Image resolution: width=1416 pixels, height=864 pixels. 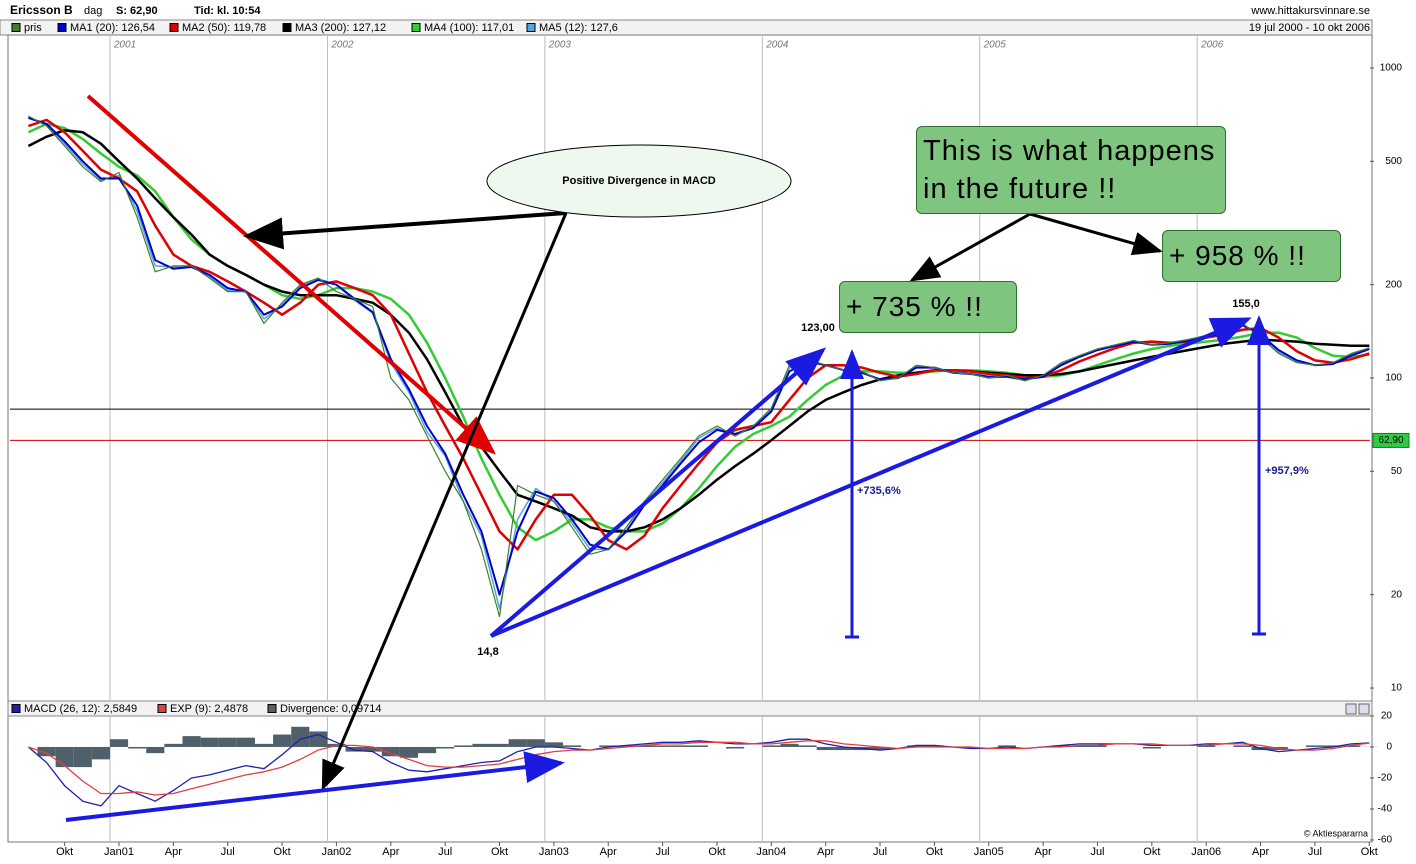 What do you see at coordinates (995, 45) in the screenshot?
I see `year-label: 2005` at bounding box center [995, 45].